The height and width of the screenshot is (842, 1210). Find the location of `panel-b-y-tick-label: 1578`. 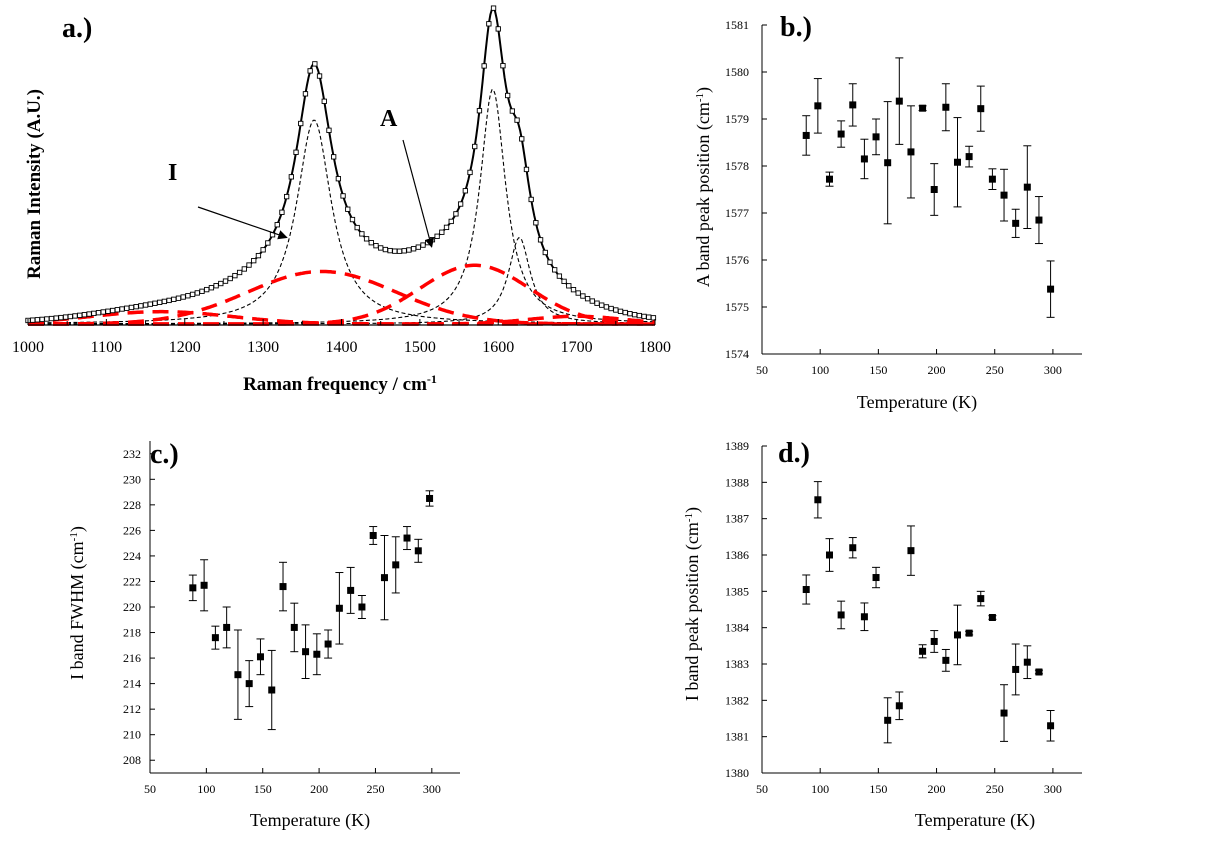

panel-b-y-tick-label: 1578 is located at coordinates (737, 166).